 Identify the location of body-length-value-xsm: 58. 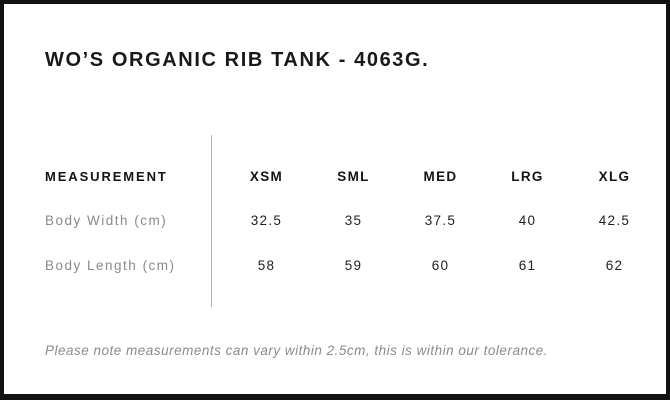
(266, 265).